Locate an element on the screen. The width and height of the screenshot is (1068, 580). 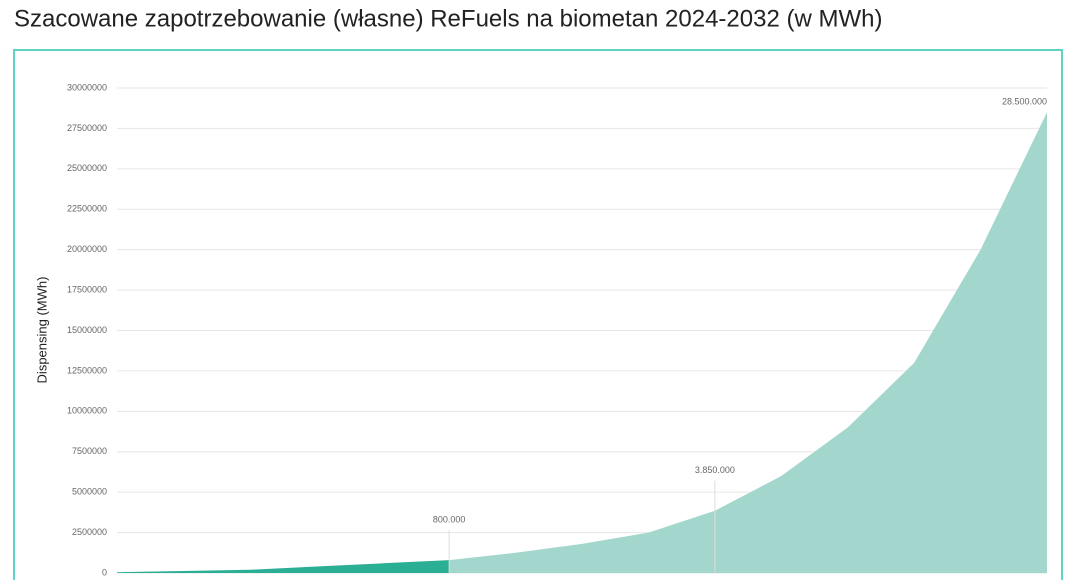
y-tick-label: 5000000 is located at coordinates (89, 492).